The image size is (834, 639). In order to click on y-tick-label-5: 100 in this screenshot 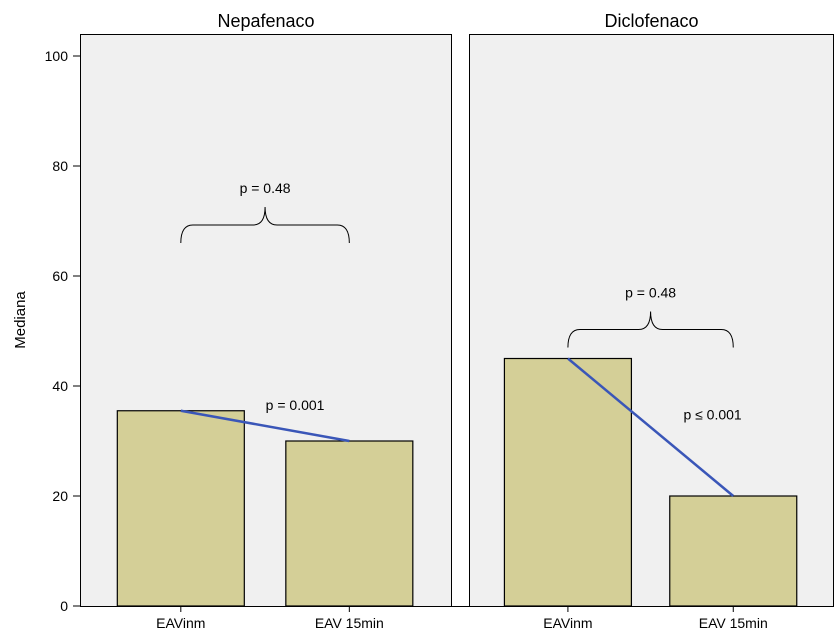, I will do `click(57, 56)`.